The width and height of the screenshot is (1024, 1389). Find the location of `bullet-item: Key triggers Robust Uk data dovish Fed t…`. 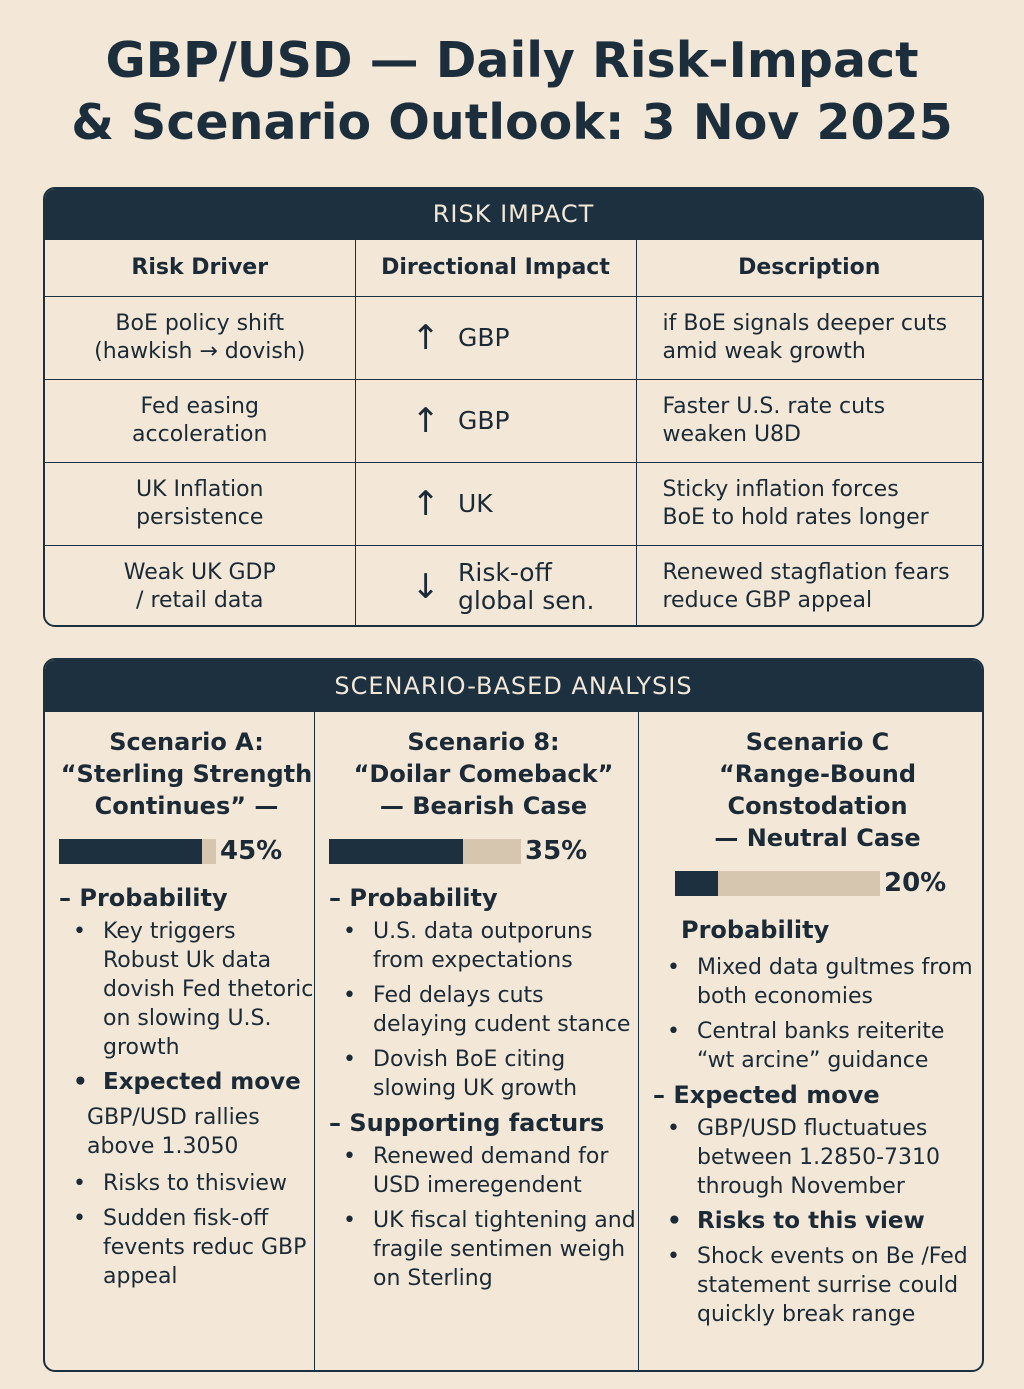

bullet-item: Key triggers Robust Uk data dovish Fed t… is located at coordinates (186, 989).